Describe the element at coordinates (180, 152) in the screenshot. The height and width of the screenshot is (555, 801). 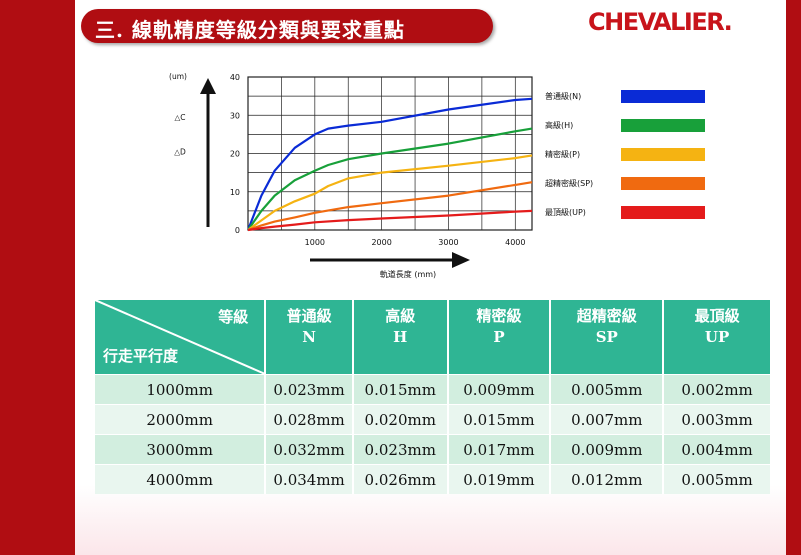
I see `y-side-label: △D` at that location.